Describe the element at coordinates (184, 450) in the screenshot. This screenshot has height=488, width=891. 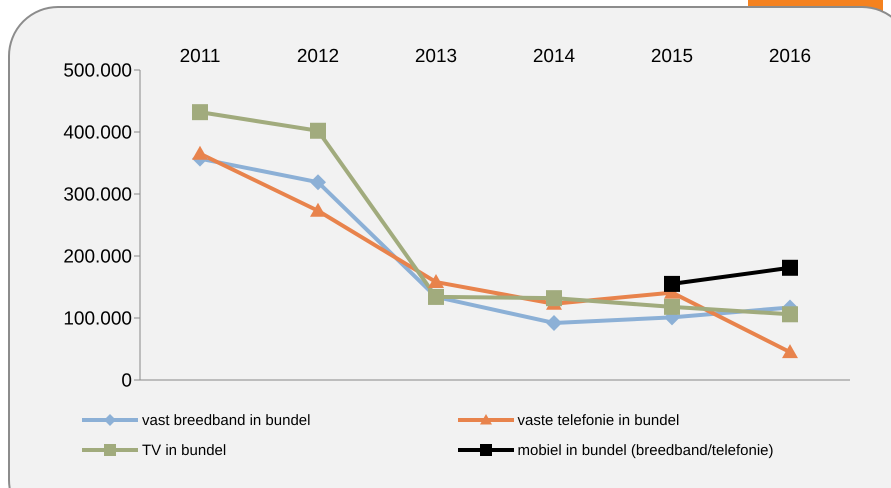
I see `legend-label: TV in bundel` at that location.